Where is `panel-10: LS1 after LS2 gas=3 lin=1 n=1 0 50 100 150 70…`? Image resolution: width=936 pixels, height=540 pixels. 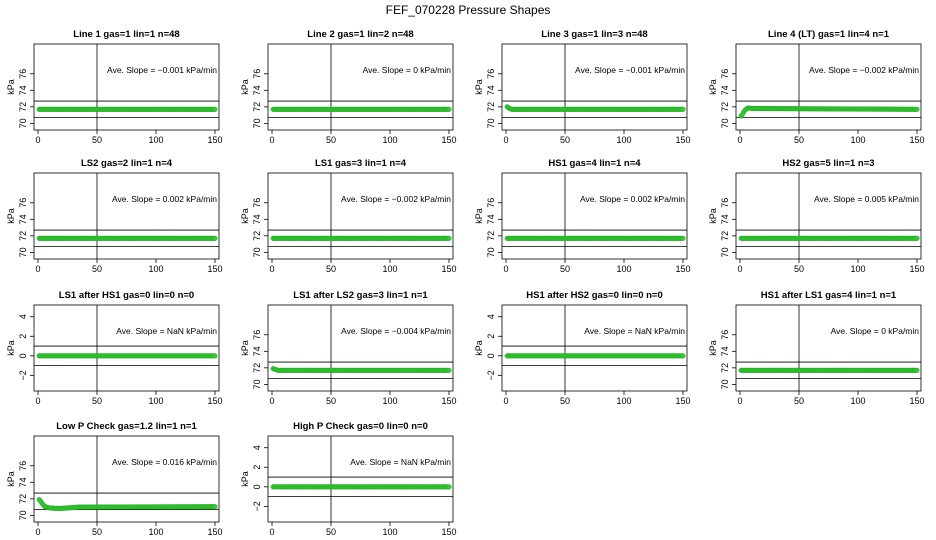 panel-10: LS1 after LS2 gas=3 lin=1 n=1 0 50 100 150 70… is located at coordinates (348, 348).